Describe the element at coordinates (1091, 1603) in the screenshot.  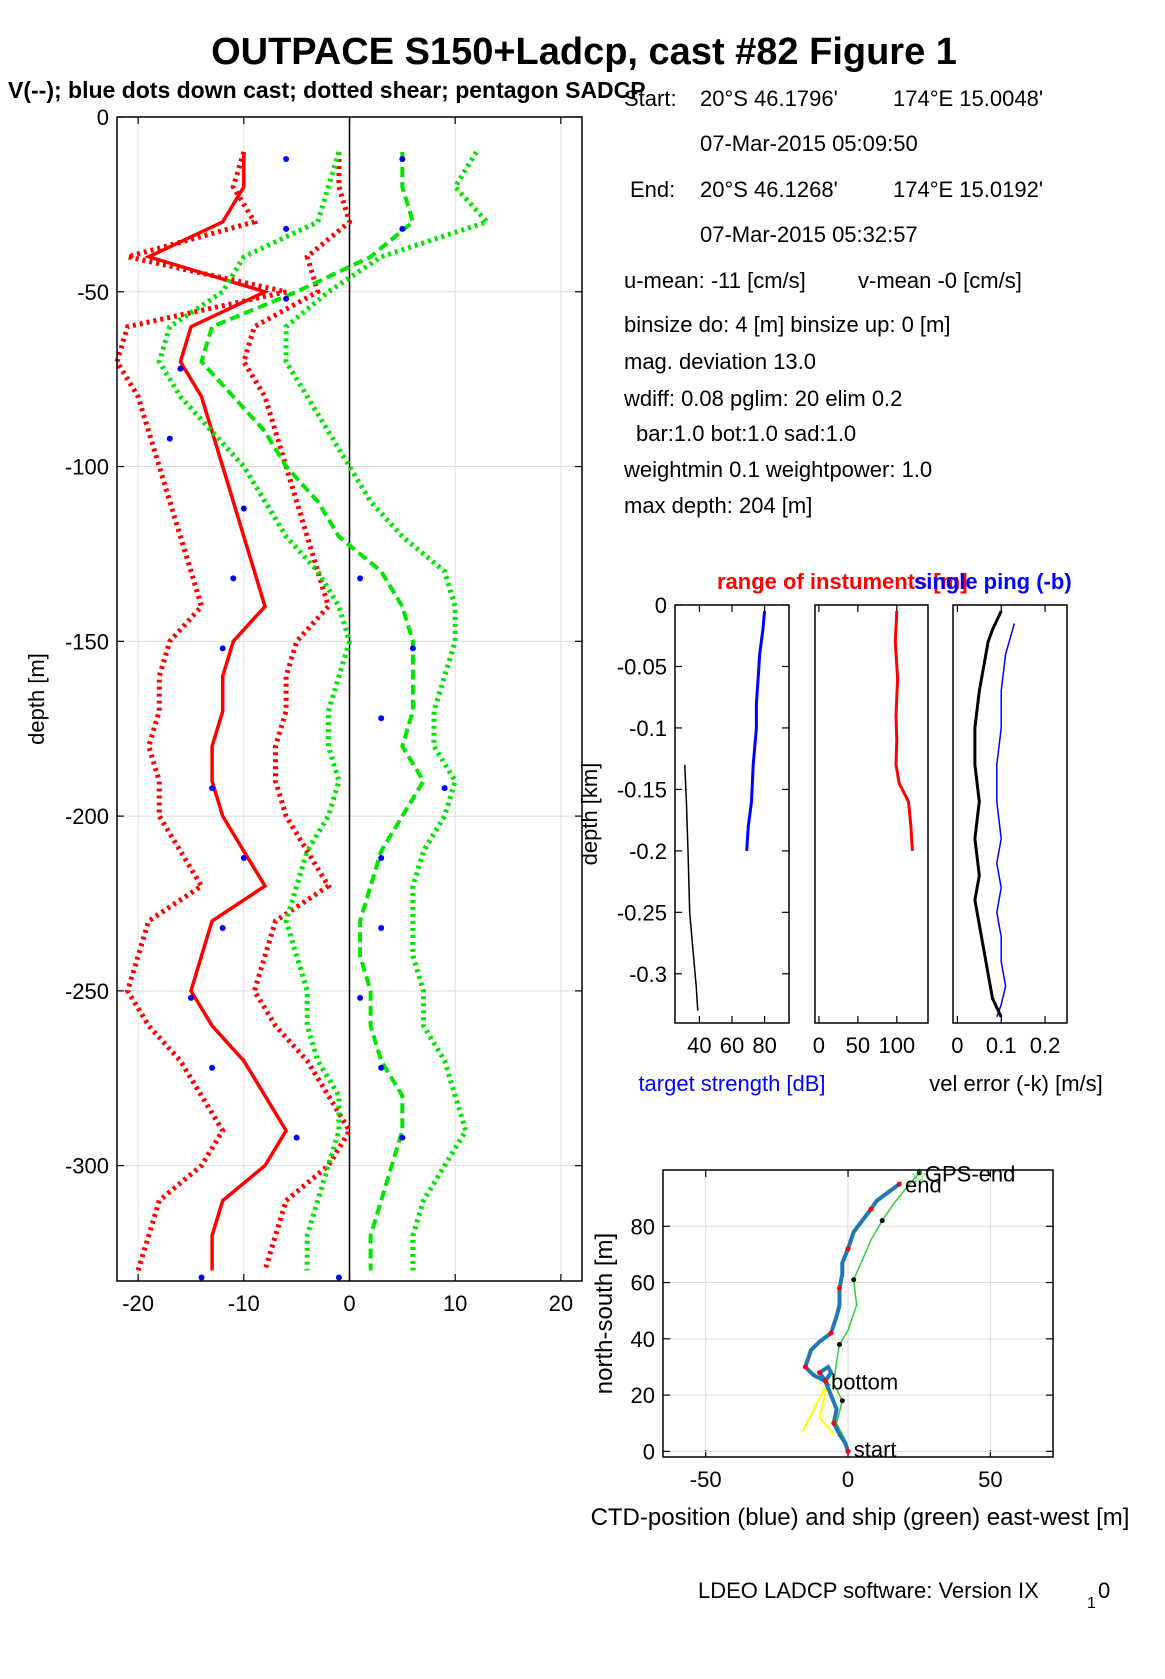
I see `footer-subscript: 1` at that location.